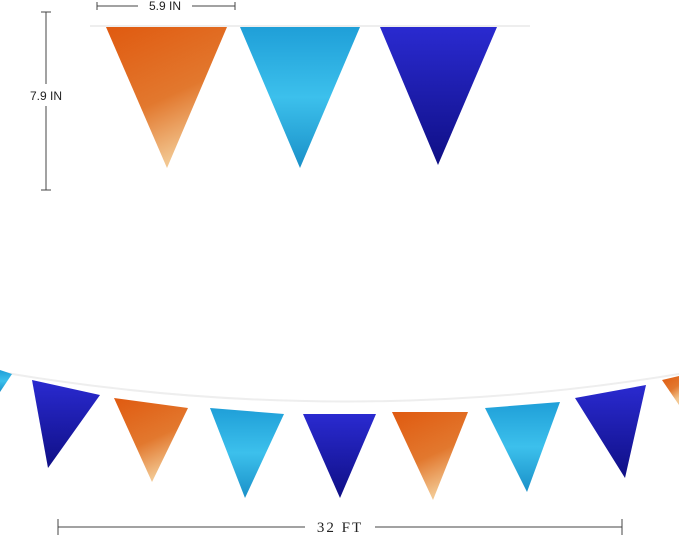 Image resolution: width=679 pixels, height=545 pixels. What do you see at coordinates (339, 387) in the screenshot?
I see `banner-string` at bounding box center [339, 387].